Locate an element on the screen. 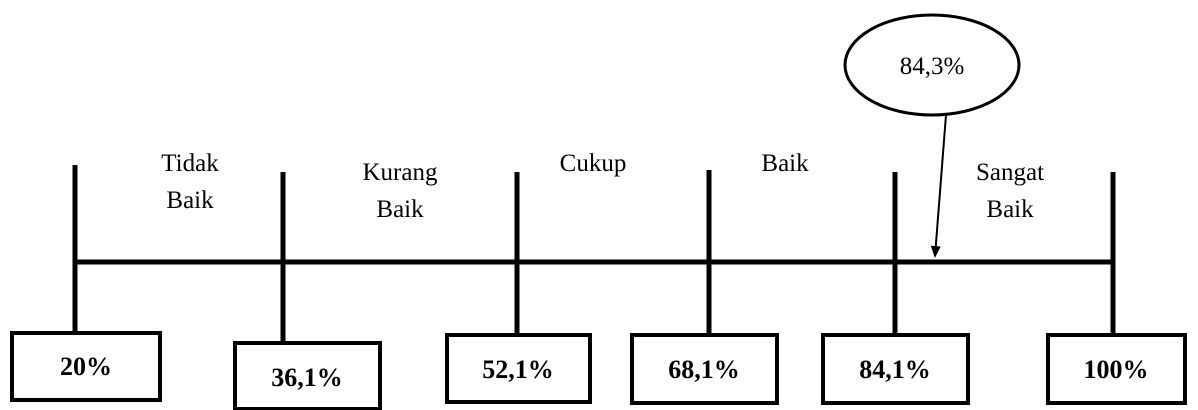  category-label: Kurang is located at coordinates (400, 172).